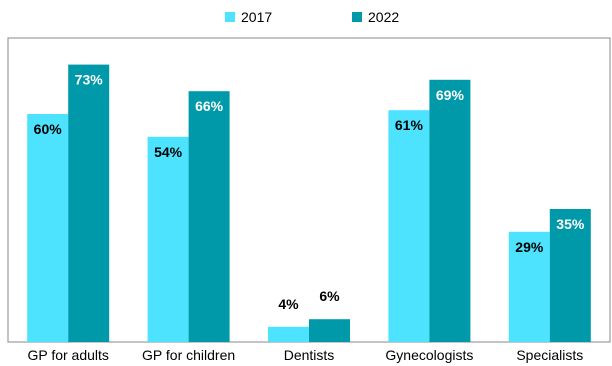 The width and height of the screenshot is (612, 366). I want to click on legend-swatch-2022, so click(357, 17).